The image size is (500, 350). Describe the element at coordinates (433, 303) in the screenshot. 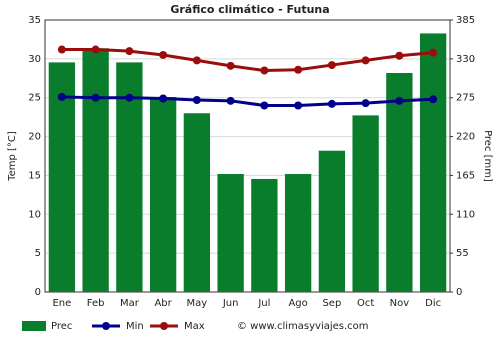

I see `x-tick-label: Dic` at that location.